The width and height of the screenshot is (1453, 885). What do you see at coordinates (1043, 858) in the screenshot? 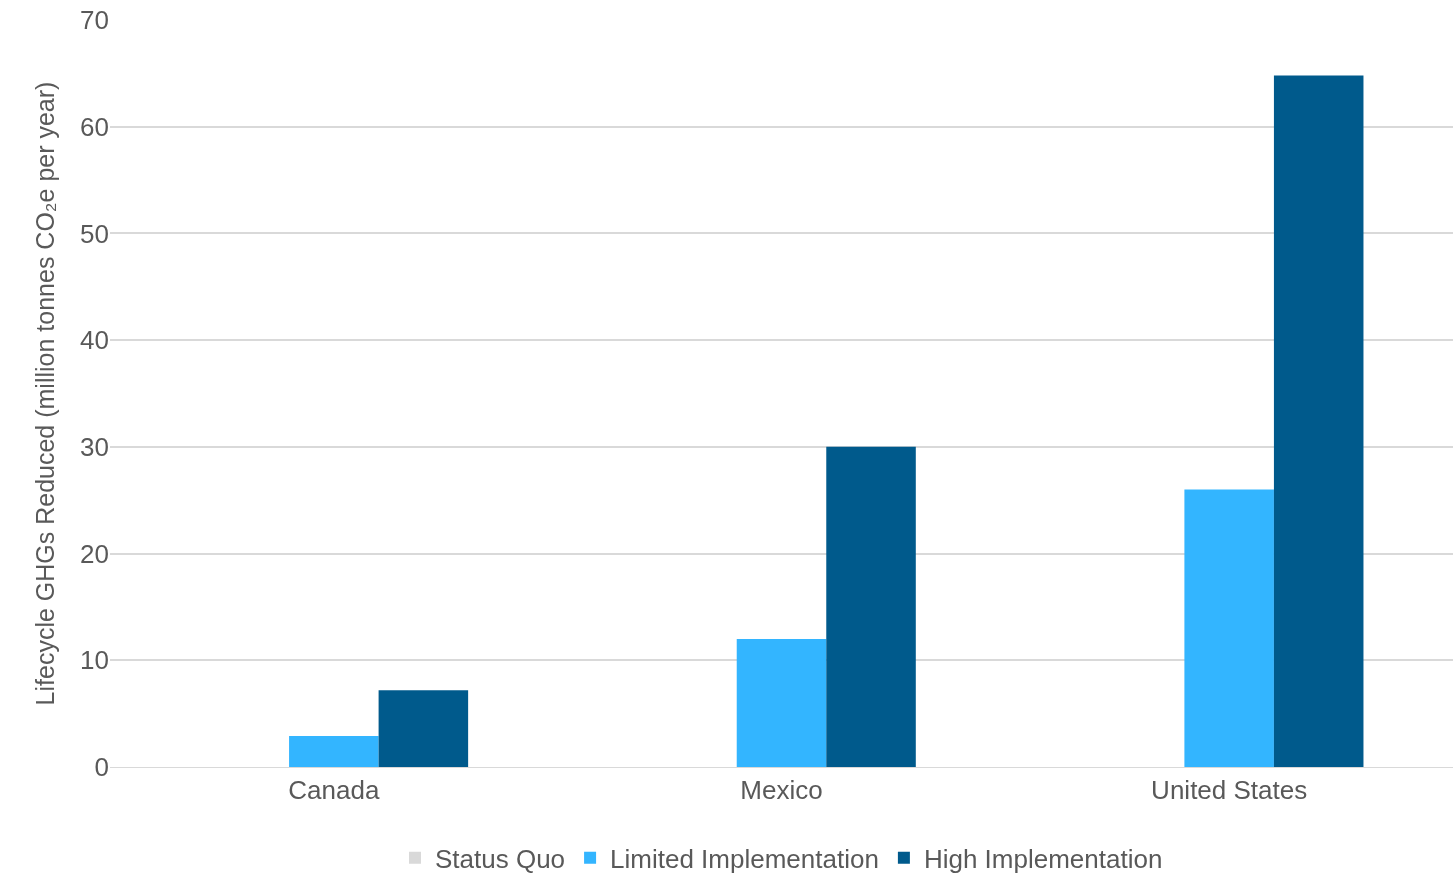
I see `legend-label: High Implementation` at bounding box center [1043, 858].